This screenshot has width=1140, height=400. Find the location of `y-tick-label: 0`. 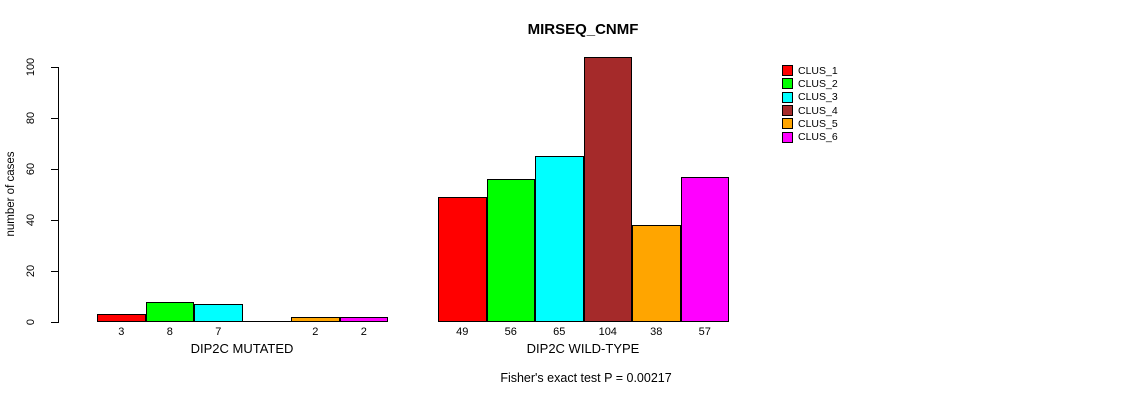

y-tick-label: 0 is located at coordinates (31, 322).